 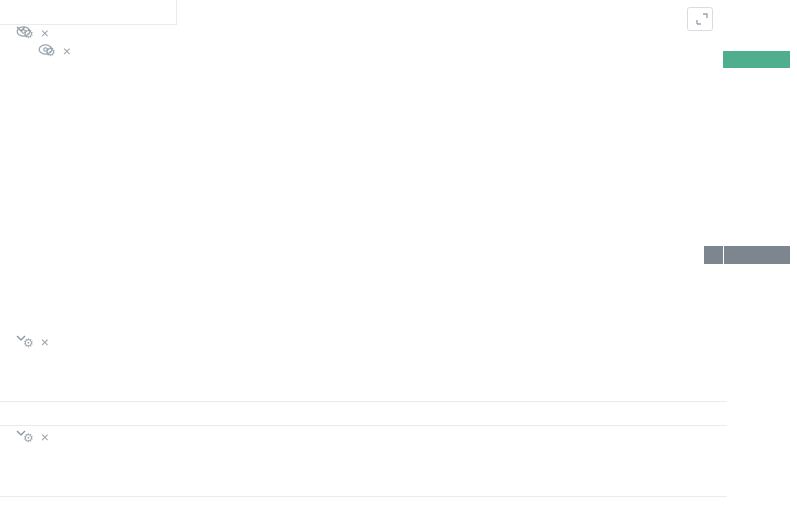 I want to click on macd-panel-header: ⚙ ×, so click(x=32, y=438).